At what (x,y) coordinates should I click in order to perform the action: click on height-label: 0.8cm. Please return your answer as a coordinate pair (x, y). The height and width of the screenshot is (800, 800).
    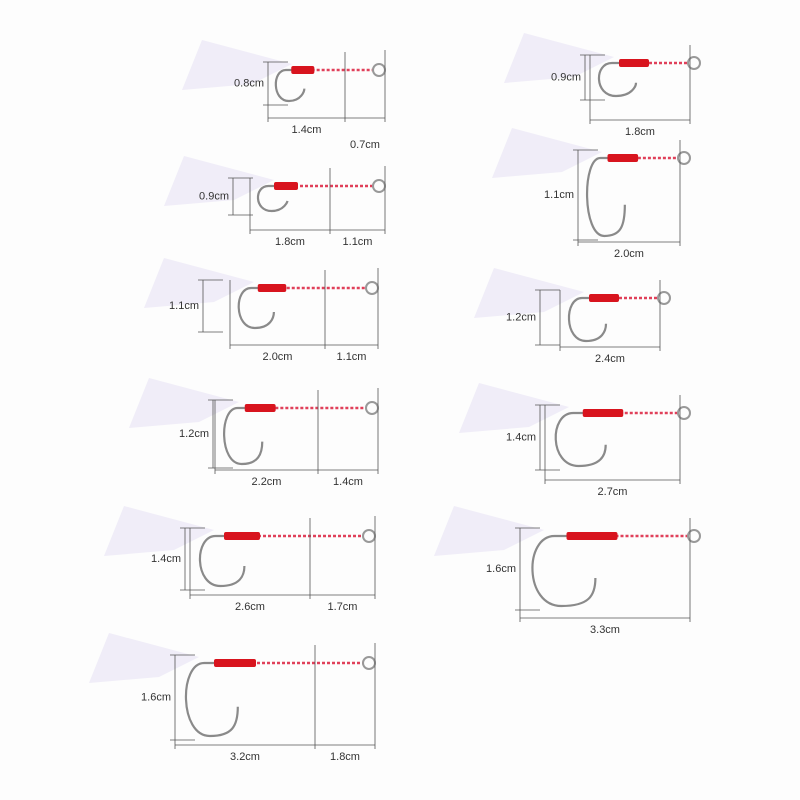
    Looking at the image, I should click on (249, 83).